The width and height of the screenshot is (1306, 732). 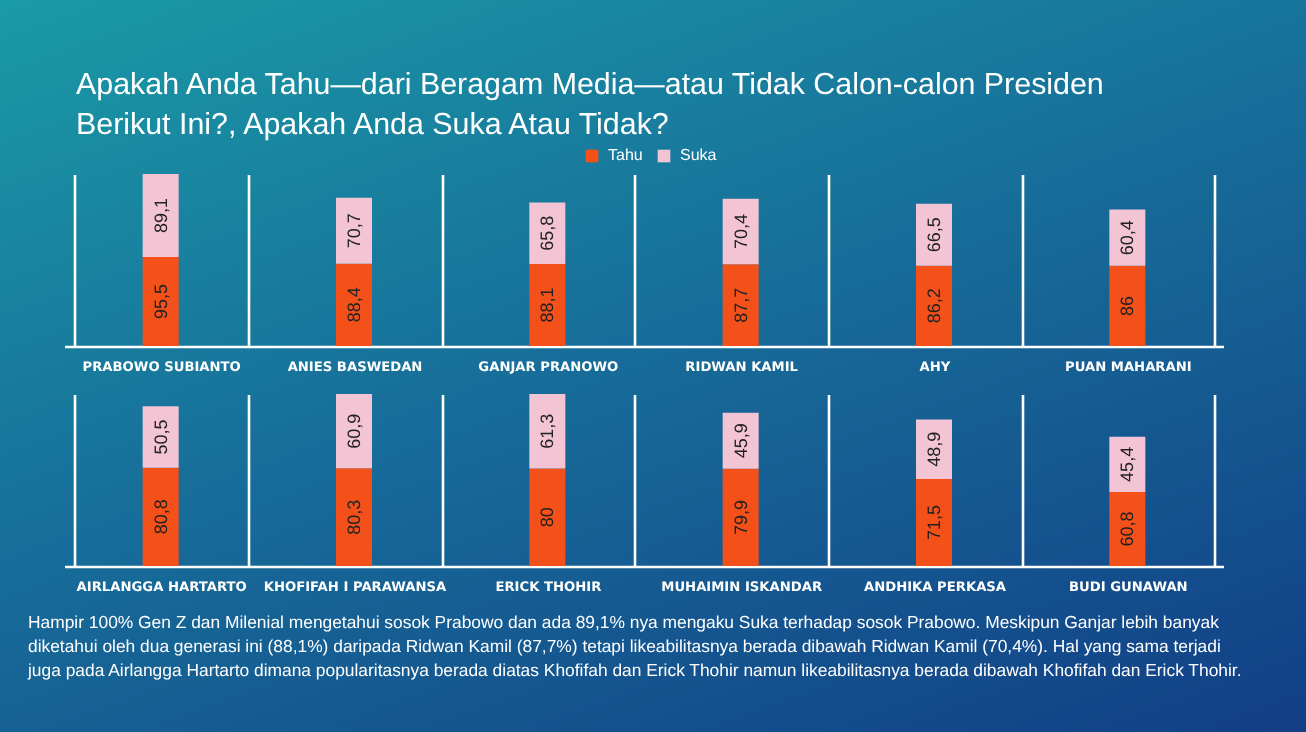 What do you see at coordinates (354, 305) in the screenshot?
I see `data-label: 88,4` at bounding box center [354, 305].